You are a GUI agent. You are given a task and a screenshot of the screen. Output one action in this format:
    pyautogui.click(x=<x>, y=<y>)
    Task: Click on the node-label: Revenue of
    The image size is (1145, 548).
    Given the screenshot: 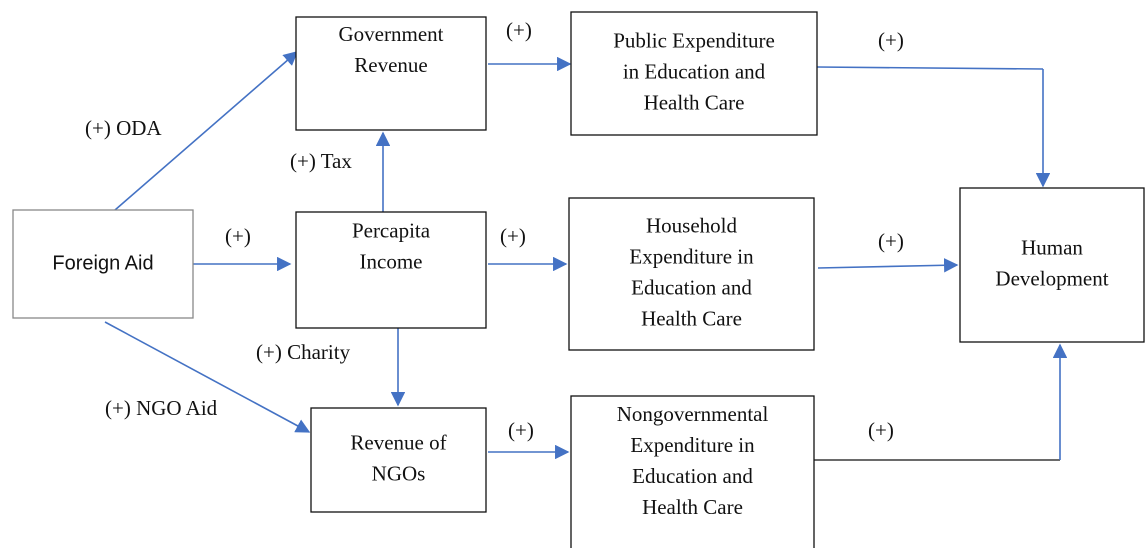 What is the action you would take?
    pyautogui.click(x=398, y=442)
    